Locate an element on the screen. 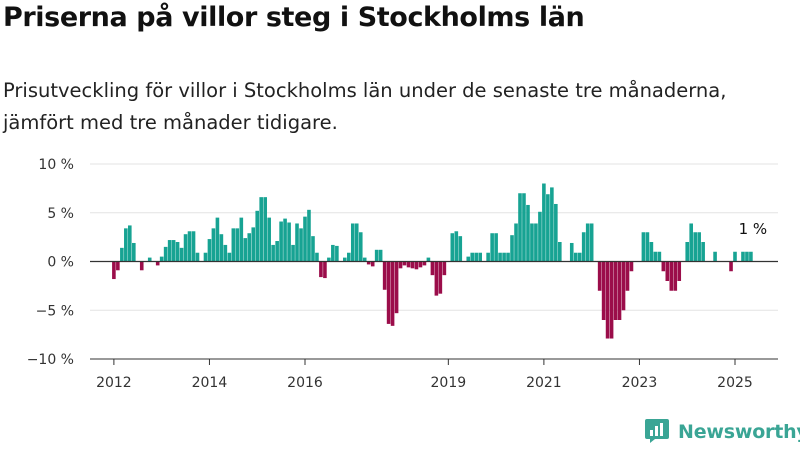 The image size is (800, 450). x-tick-label: 2023 is located at coordinates (640, 383).